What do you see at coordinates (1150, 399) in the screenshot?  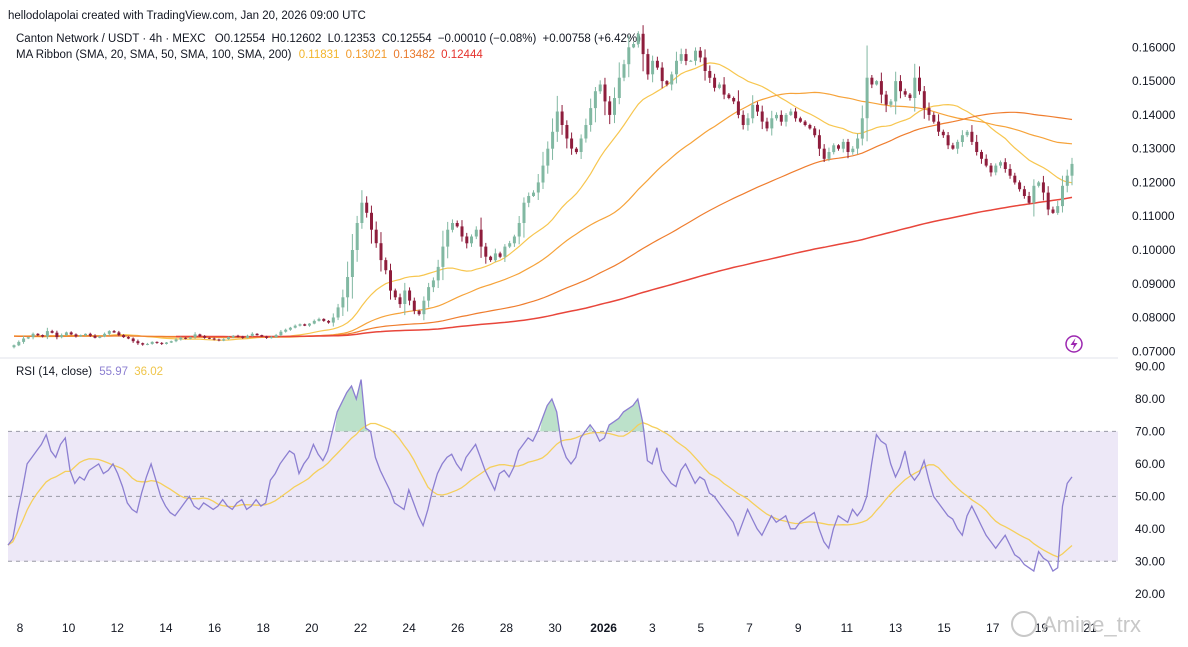 I see `rsi-tick-label: 80.00` at bounding box center [1150, 399].